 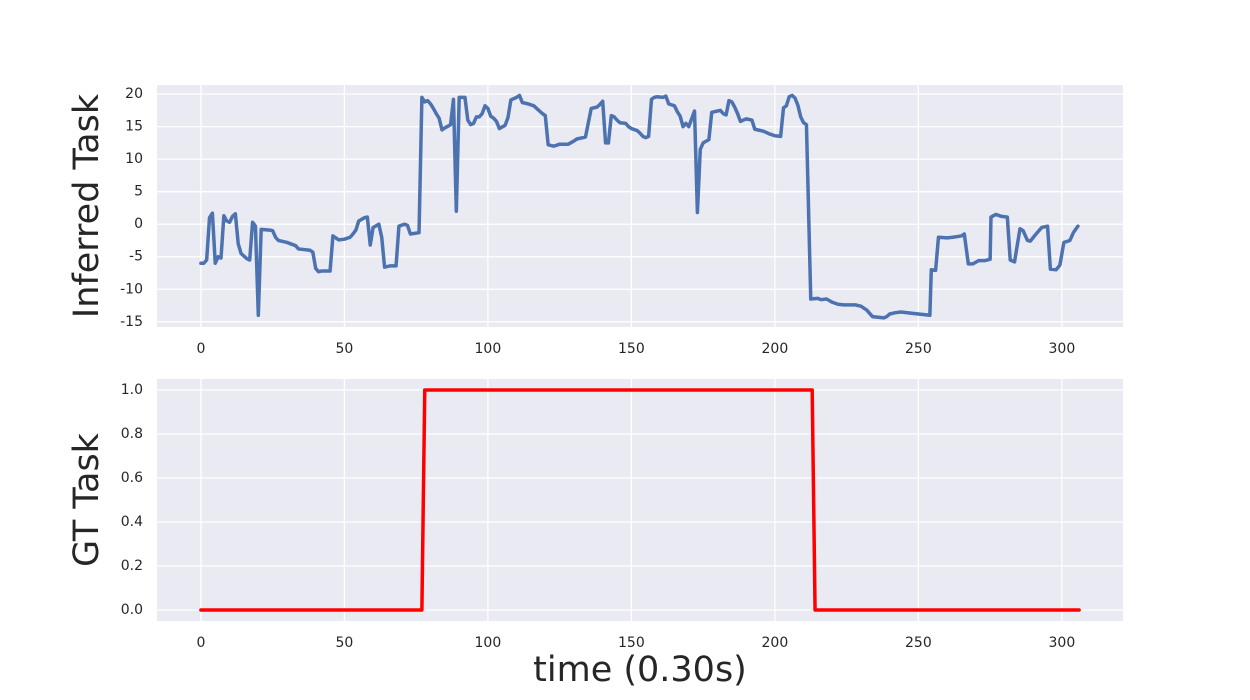 What do you see at coordinates (132, 610) in the screenshot?
I see `y-tick-label: 0.0` at bounding box center [132, 610].